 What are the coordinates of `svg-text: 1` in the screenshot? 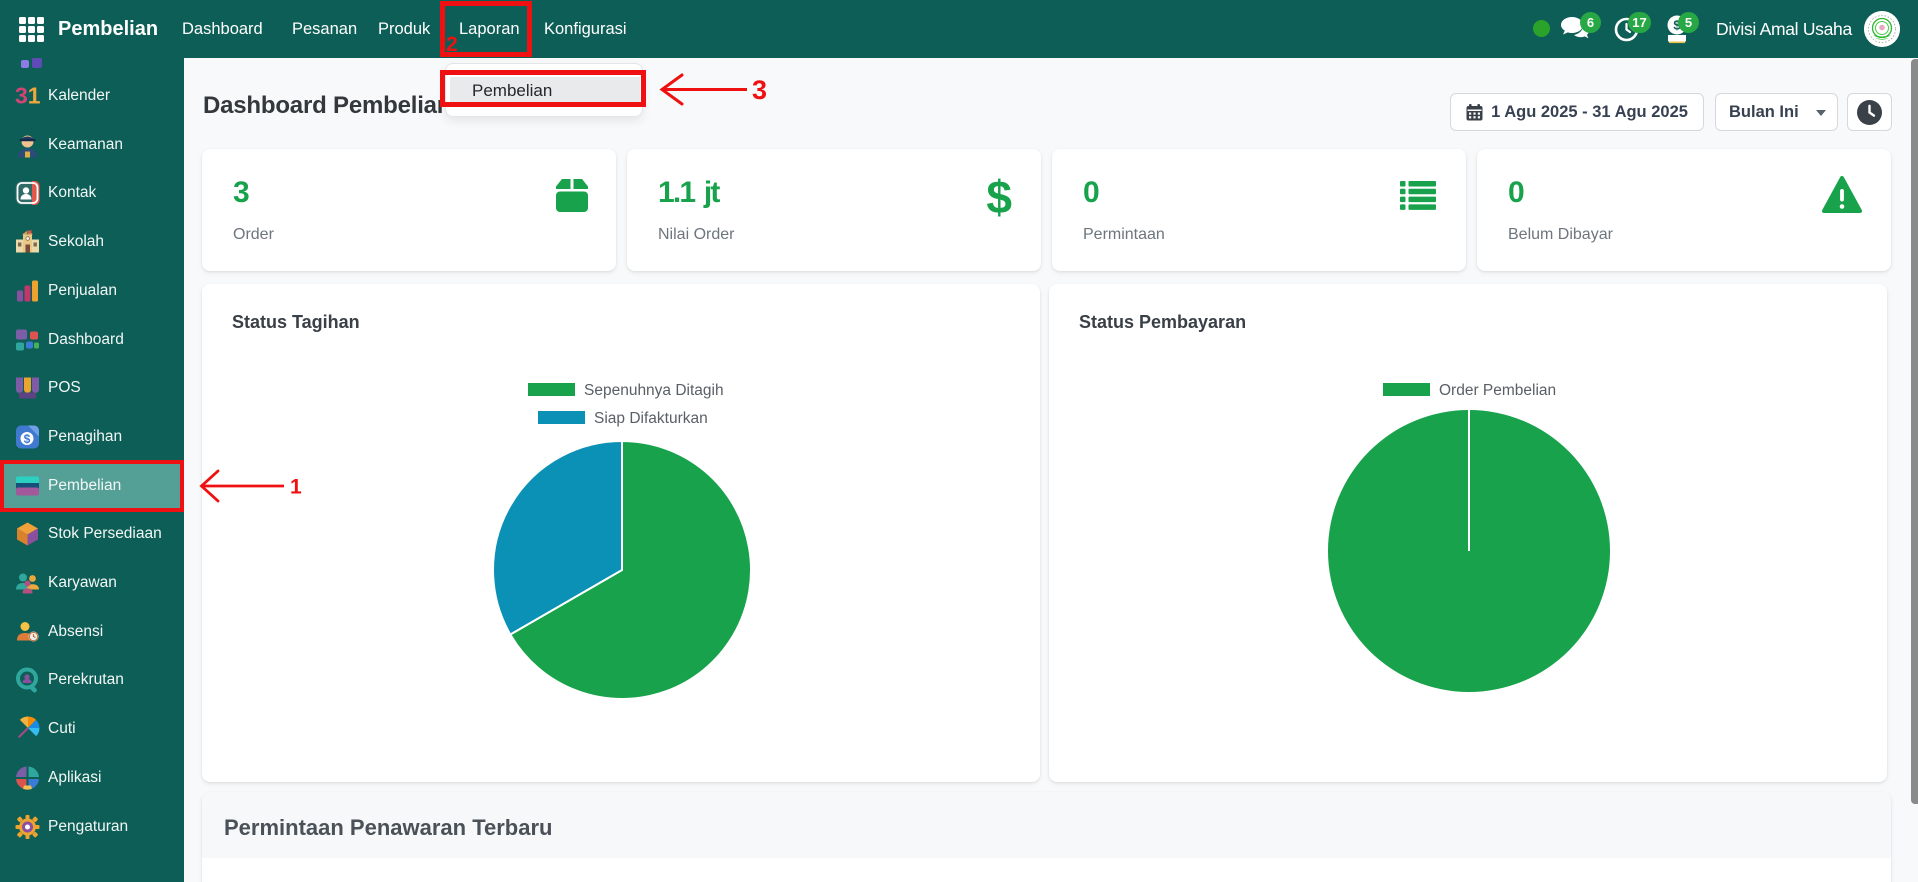 It's located at (296, 487).